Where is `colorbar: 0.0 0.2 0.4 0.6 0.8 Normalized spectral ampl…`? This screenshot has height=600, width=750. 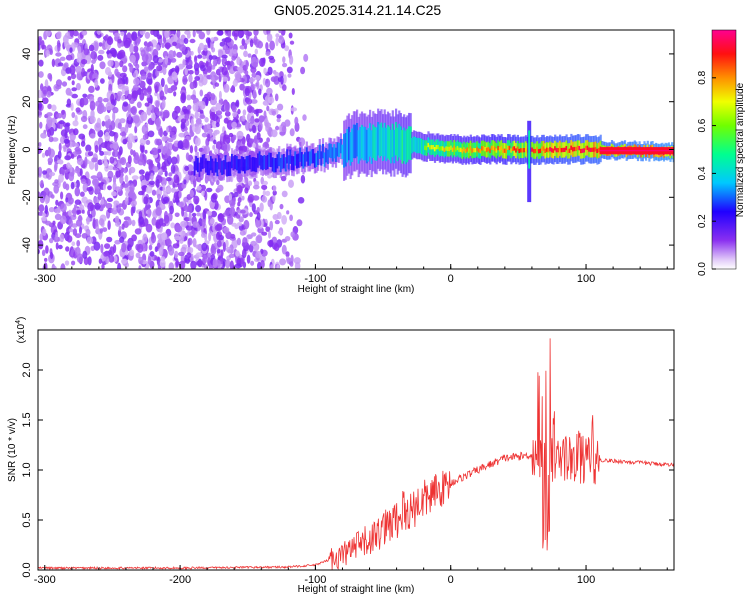
colorbar: 0.0 0.2 0.4 0.6 0.8 Normalized spectral ampl… is located at coordinates (721, 152).